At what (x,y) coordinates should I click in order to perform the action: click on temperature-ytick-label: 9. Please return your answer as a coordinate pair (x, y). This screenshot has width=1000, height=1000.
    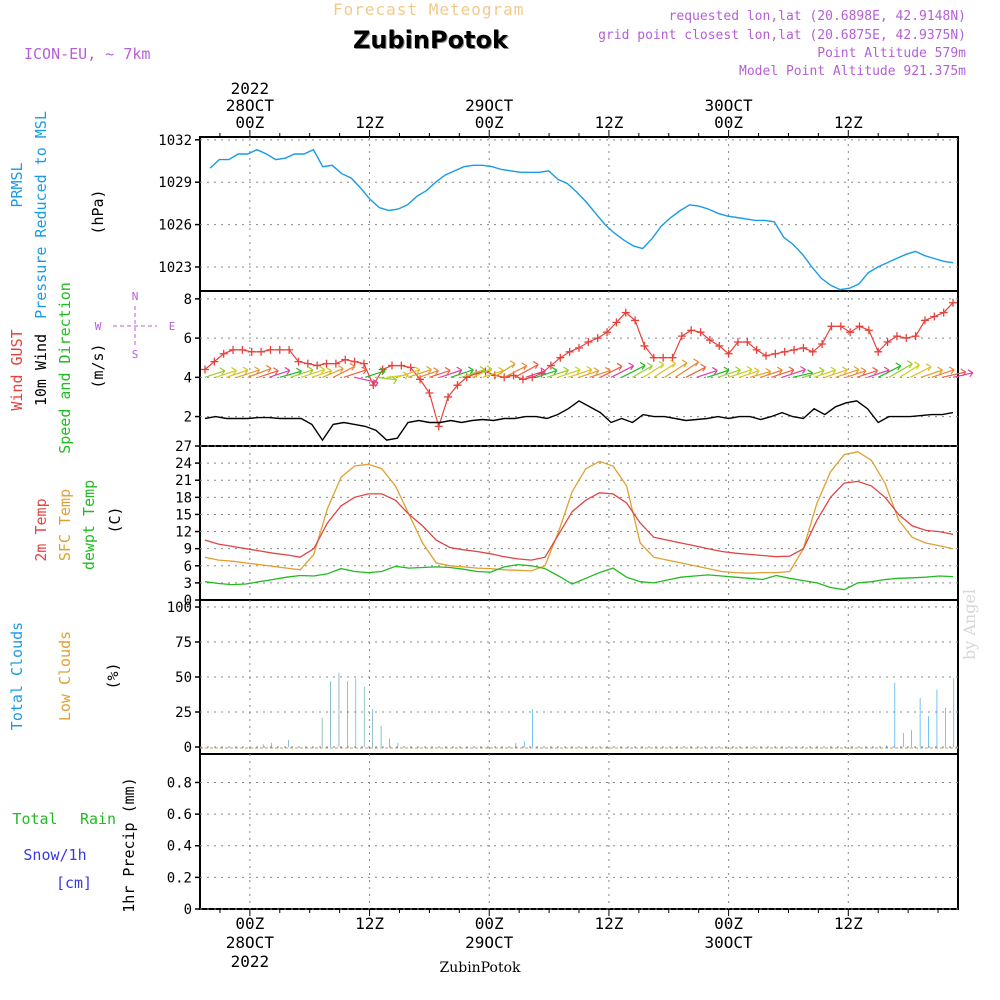
    Looking at the image, I should click on (188, 550).